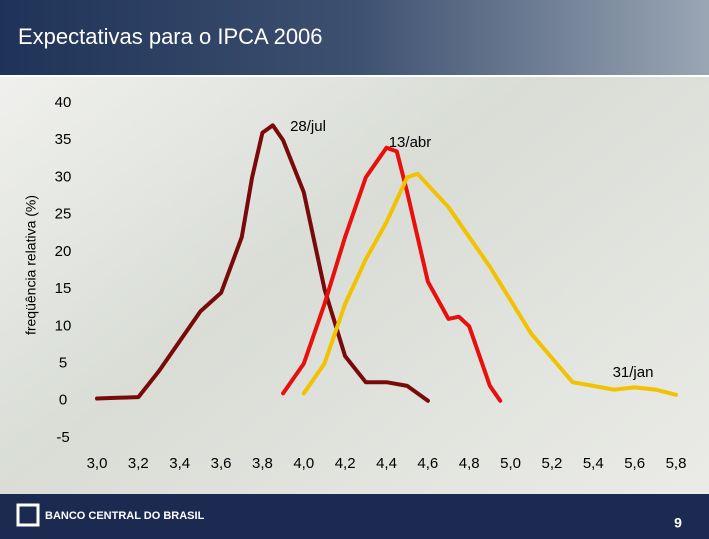 The image size is (709, 539). What do you see at coordinates (633, 372) in the screenshot?
I see `series-label: 31/jan` at bounding box center [633, 372].